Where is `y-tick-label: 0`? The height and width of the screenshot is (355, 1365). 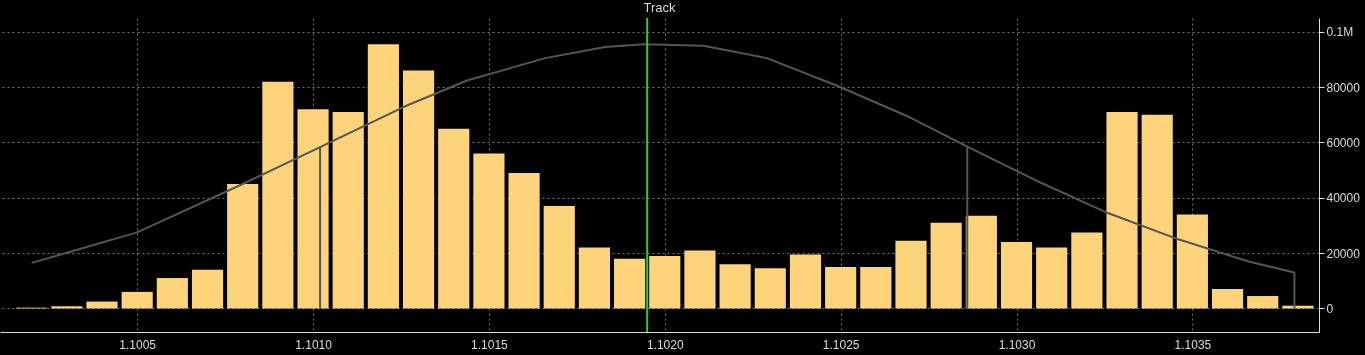 y-tick-label: 0 is located at coordinates (1330, 308).